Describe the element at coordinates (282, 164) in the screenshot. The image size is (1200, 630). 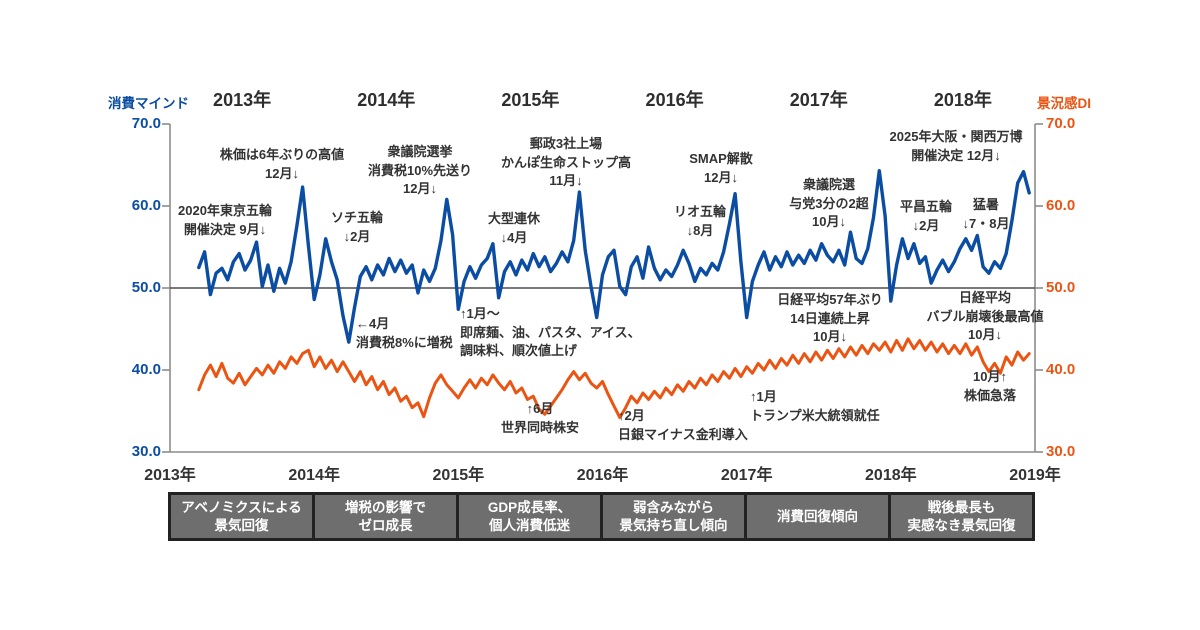
I see `annotation-stock-6yr-high: 株価は6年ぶりの高値 12月↓` at that location.